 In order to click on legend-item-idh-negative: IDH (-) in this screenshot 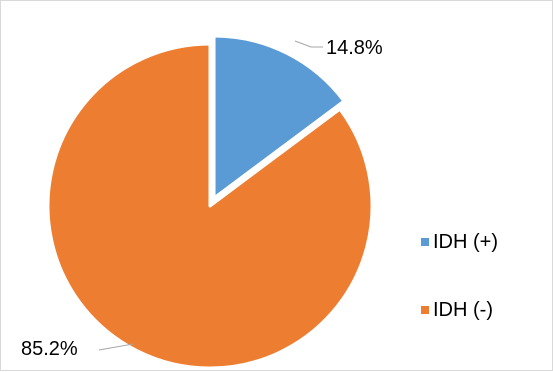, I will do `click(459, 310)`.